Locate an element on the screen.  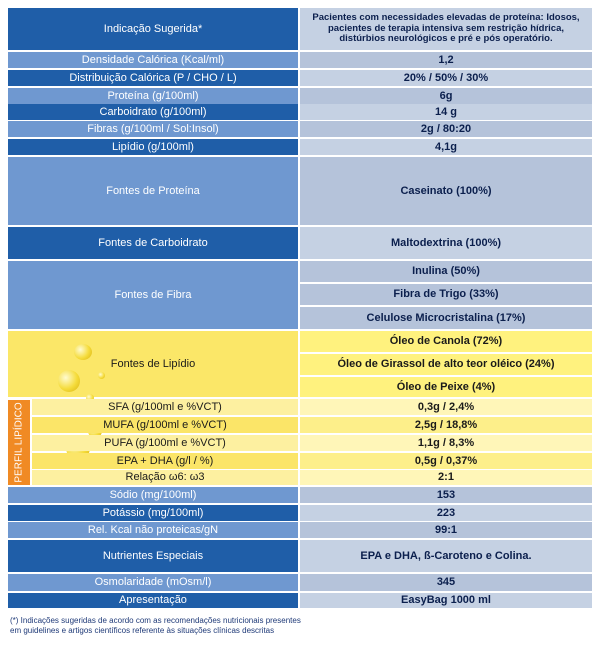
sodio-label: Sódio (mg/100ml) is located at coordinates (153, 495).